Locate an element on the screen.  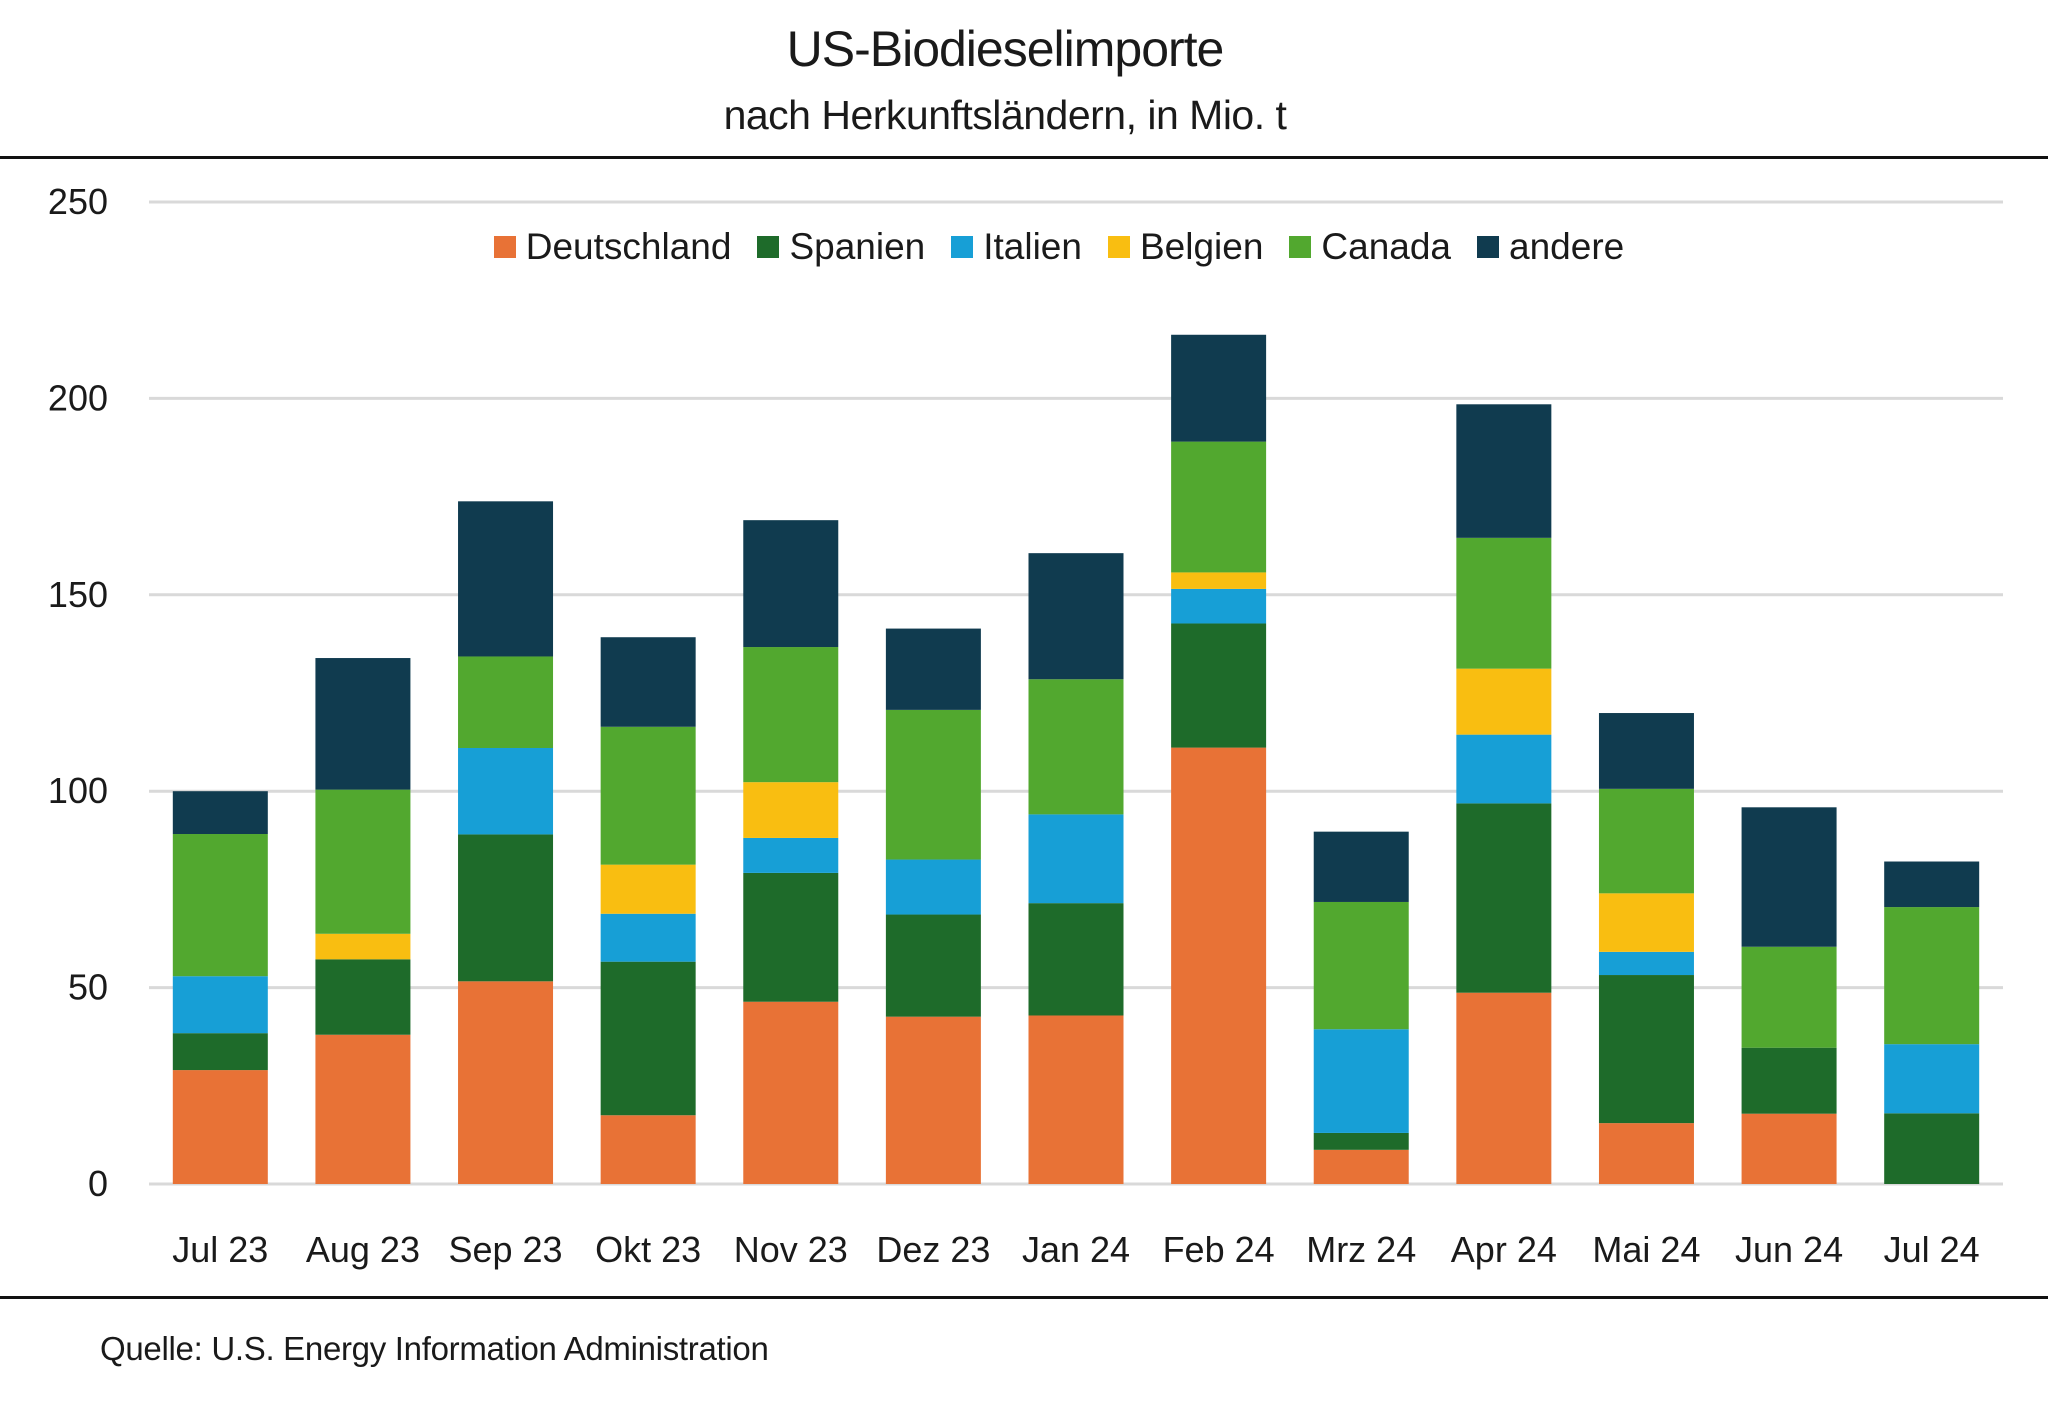
x-tick-label: Apr 24 is located at coordinates (1504, 1249).